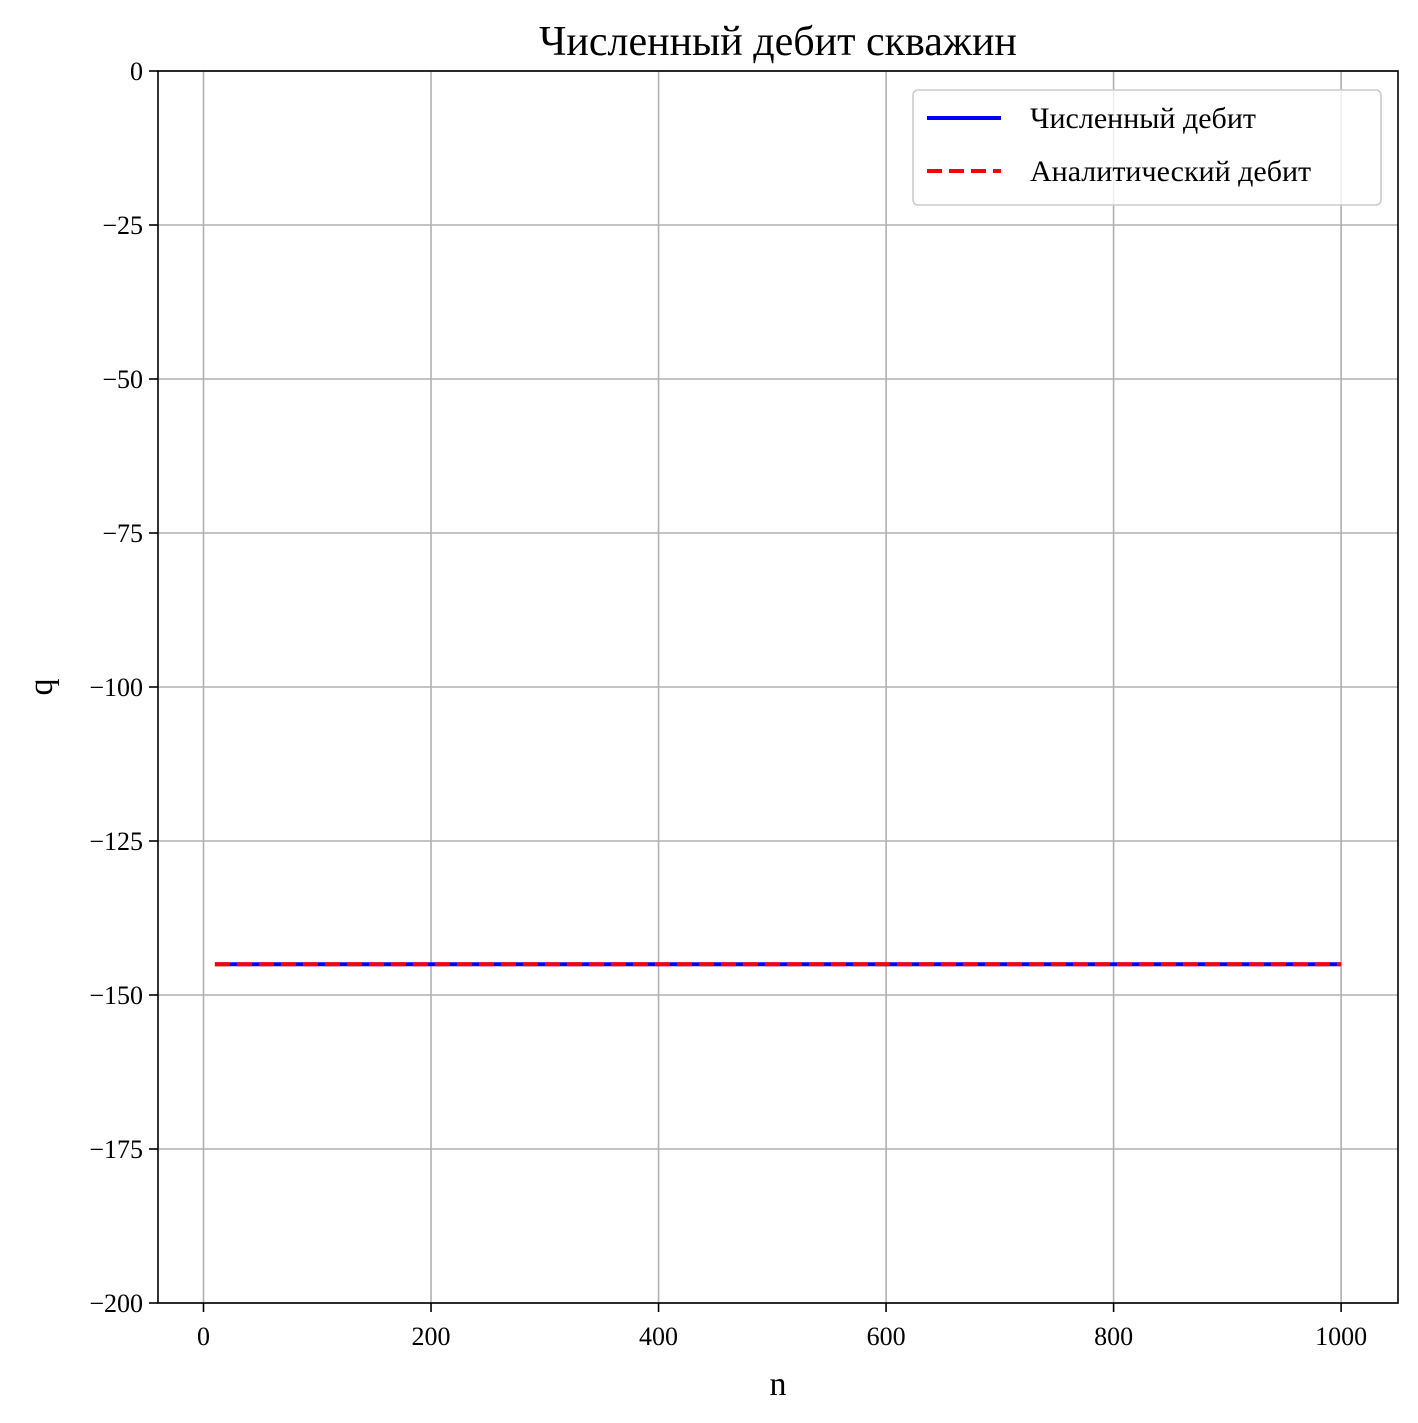 The width and height of the screenshot is (1418, 1423). Describe the element at coordinates (116, 1149) in the screenshot. I see `y-tick-label: −175` at that location.